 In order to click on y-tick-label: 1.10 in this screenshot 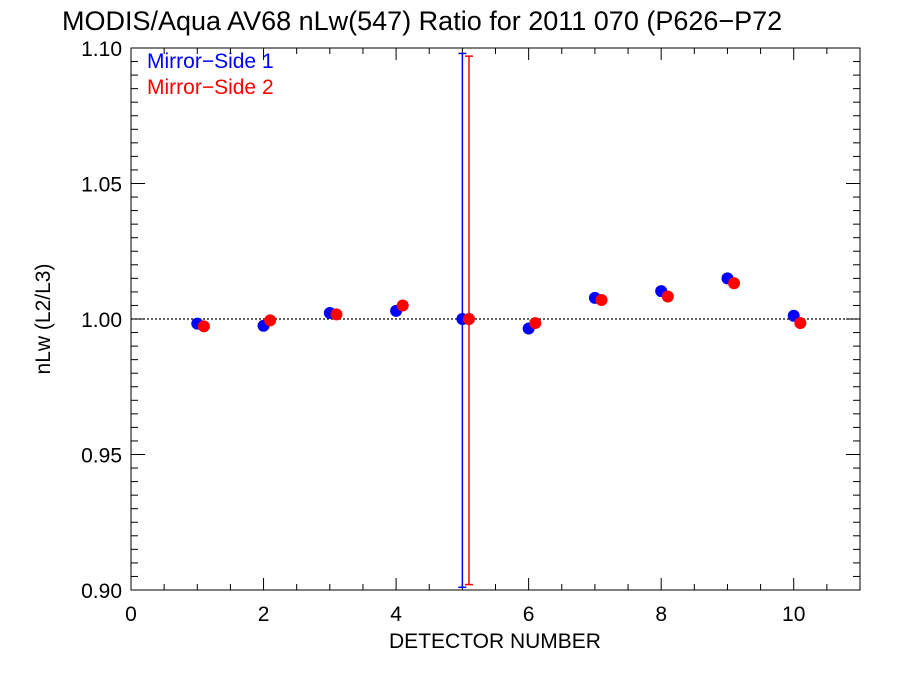, I will do `click(101, 49)`.